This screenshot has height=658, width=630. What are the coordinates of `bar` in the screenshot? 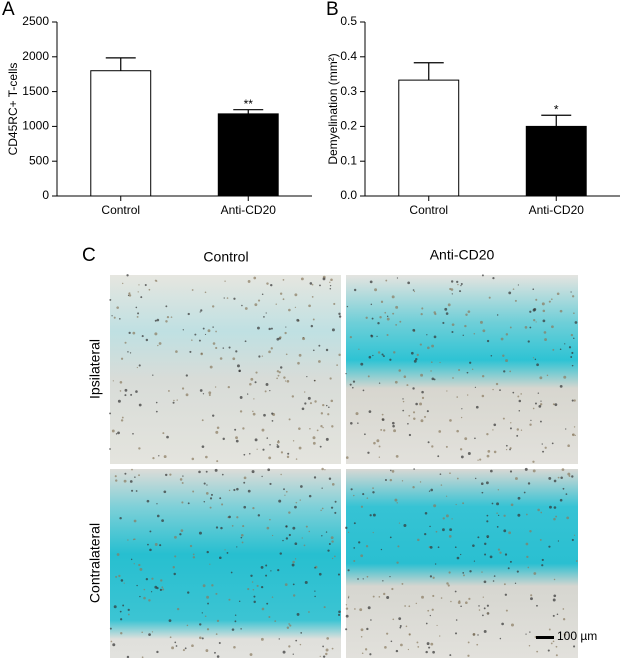 It's located at (121, 133).